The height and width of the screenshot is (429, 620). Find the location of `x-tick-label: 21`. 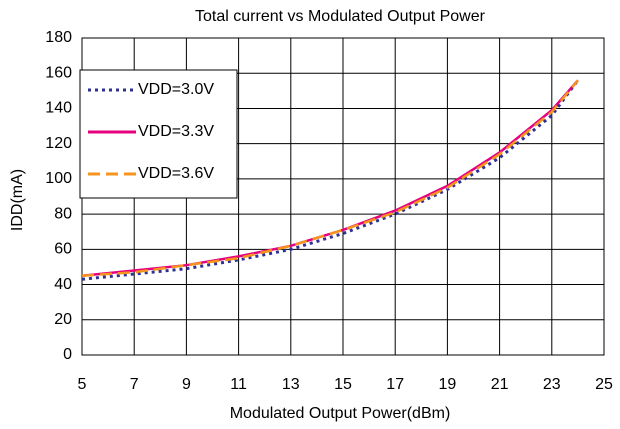

x-tick-label: 21 is located at coordinates (500, 384).